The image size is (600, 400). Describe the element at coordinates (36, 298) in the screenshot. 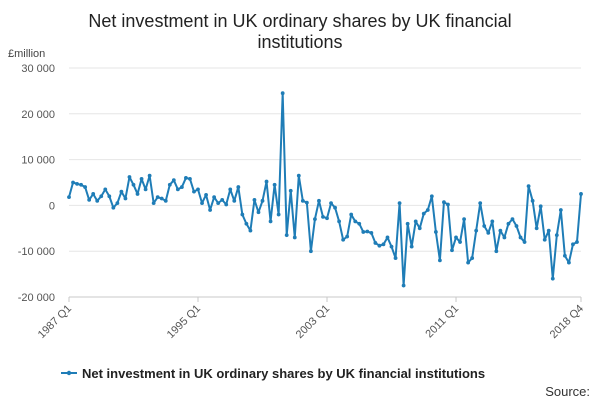

I see `y-tick-label: -20 000` at that location.